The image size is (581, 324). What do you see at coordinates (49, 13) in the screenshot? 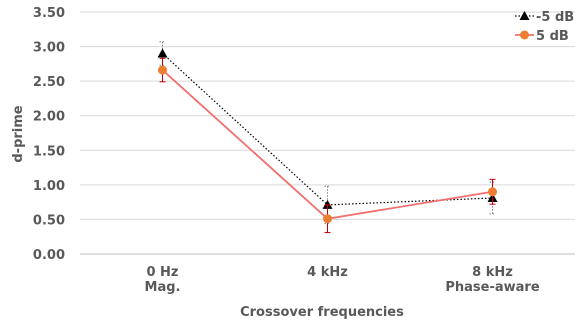
I see `y-tick-label: 3.50` at bounding box center [49, 13].